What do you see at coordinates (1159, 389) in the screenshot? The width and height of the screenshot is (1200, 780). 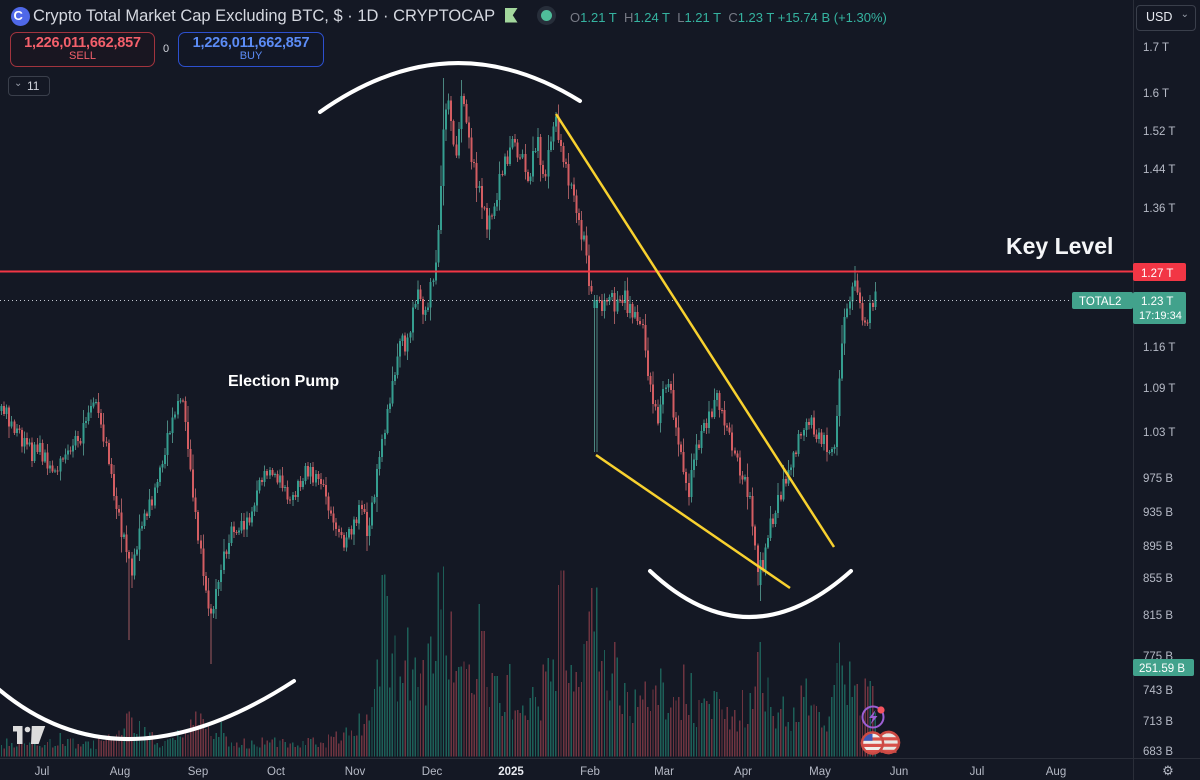 I see `svg-text: 1.09 T` at bounding box center [1159, 389].